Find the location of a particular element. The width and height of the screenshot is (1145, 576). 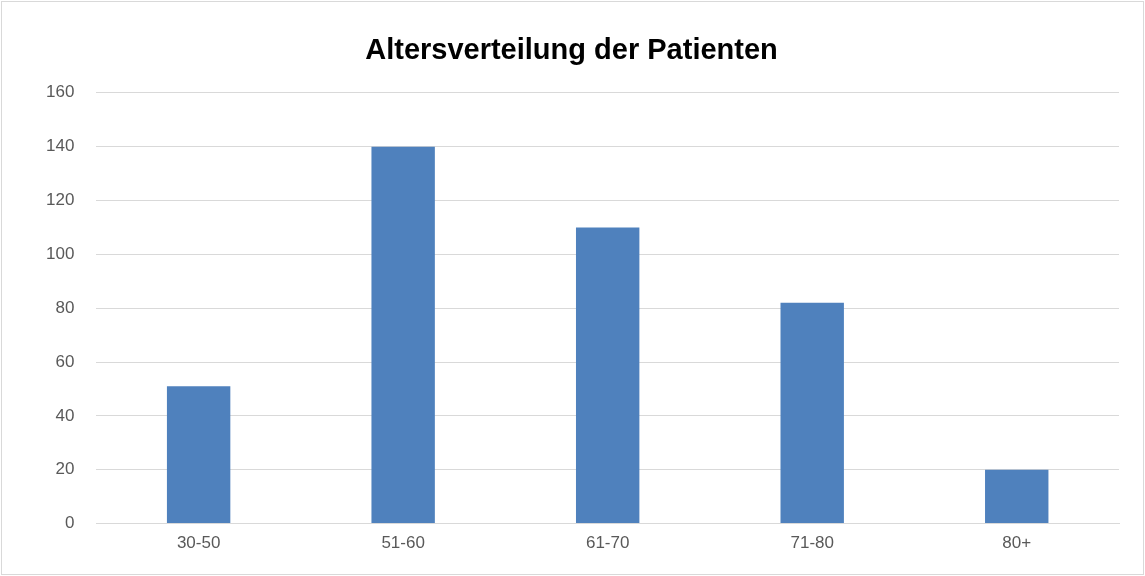

y-tick-label: 0 is located at coordinates (69, 523).